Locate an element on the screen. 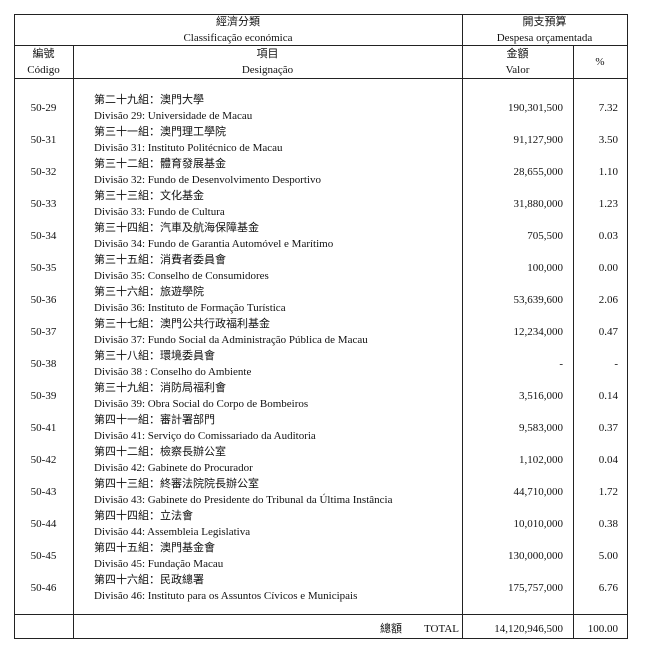  row-code: 50-36 is located at coordinates (43, 300).